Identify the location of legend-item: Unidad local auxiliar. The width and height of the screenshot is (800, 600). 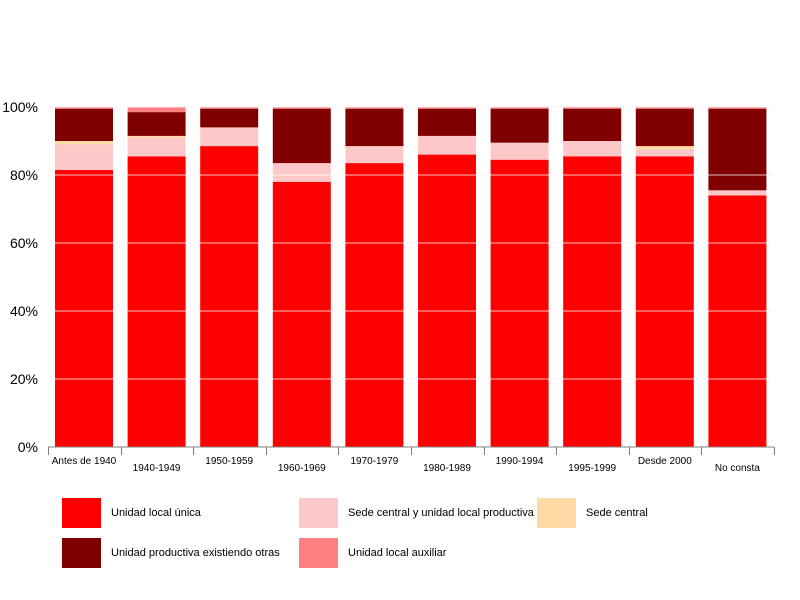
(372, 553).